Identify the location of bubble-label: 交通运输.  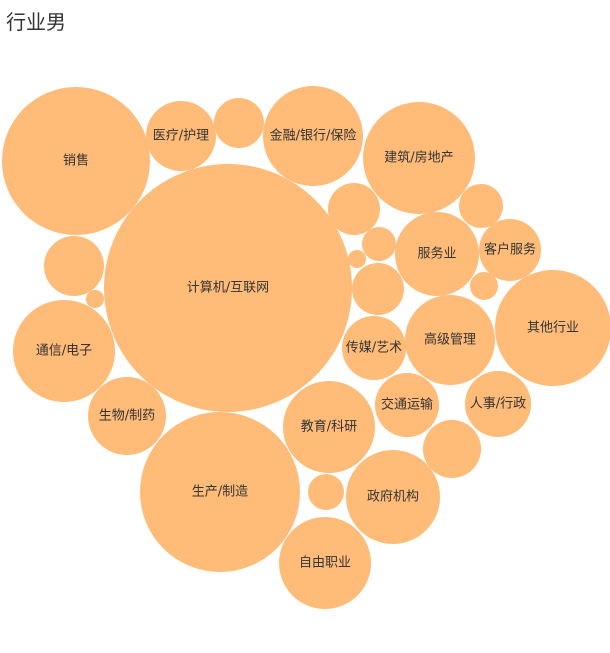
(407, 405).